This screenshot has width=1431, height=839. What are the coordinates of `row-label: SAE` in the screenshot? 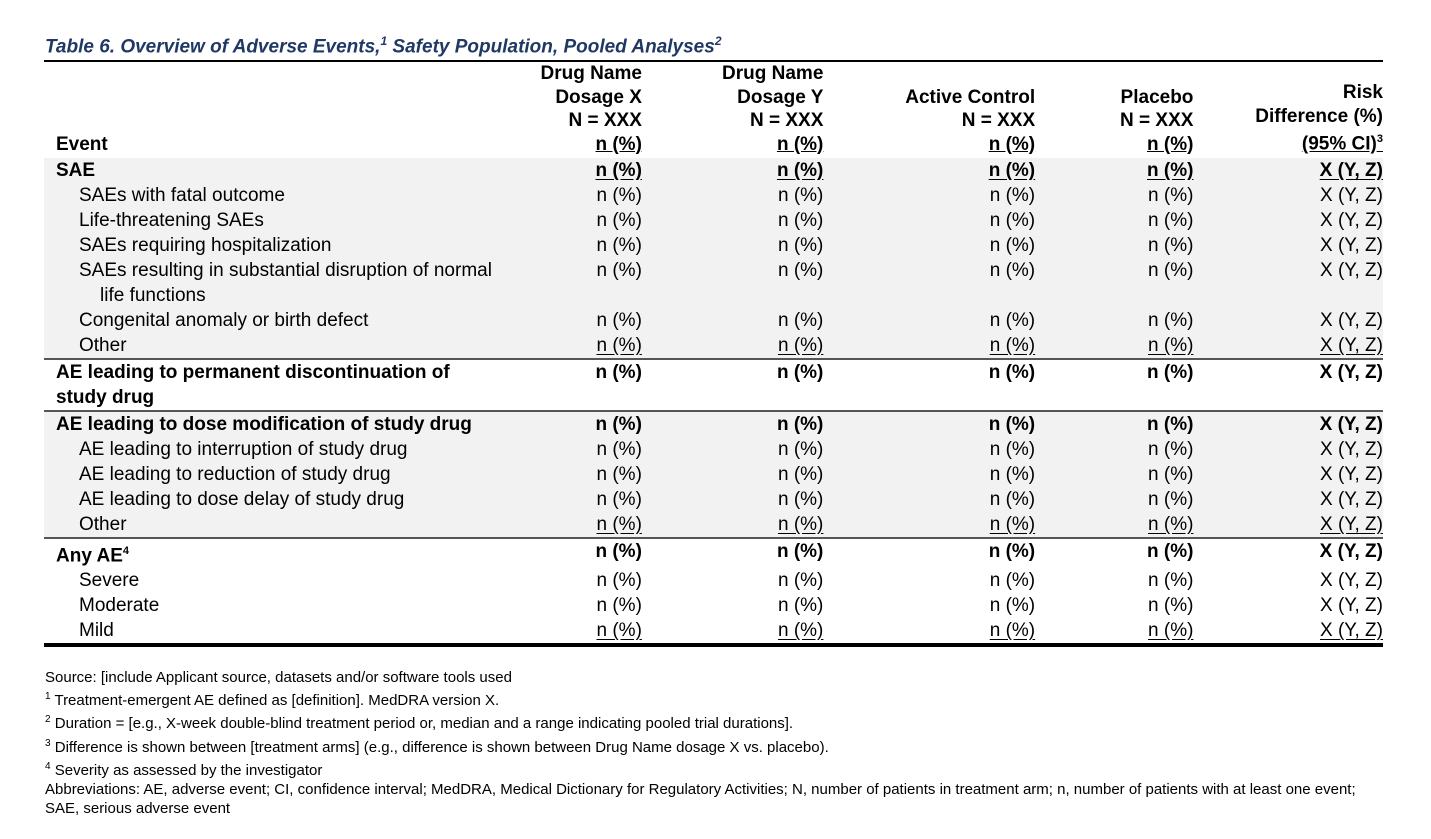 It's located at (273, 170).